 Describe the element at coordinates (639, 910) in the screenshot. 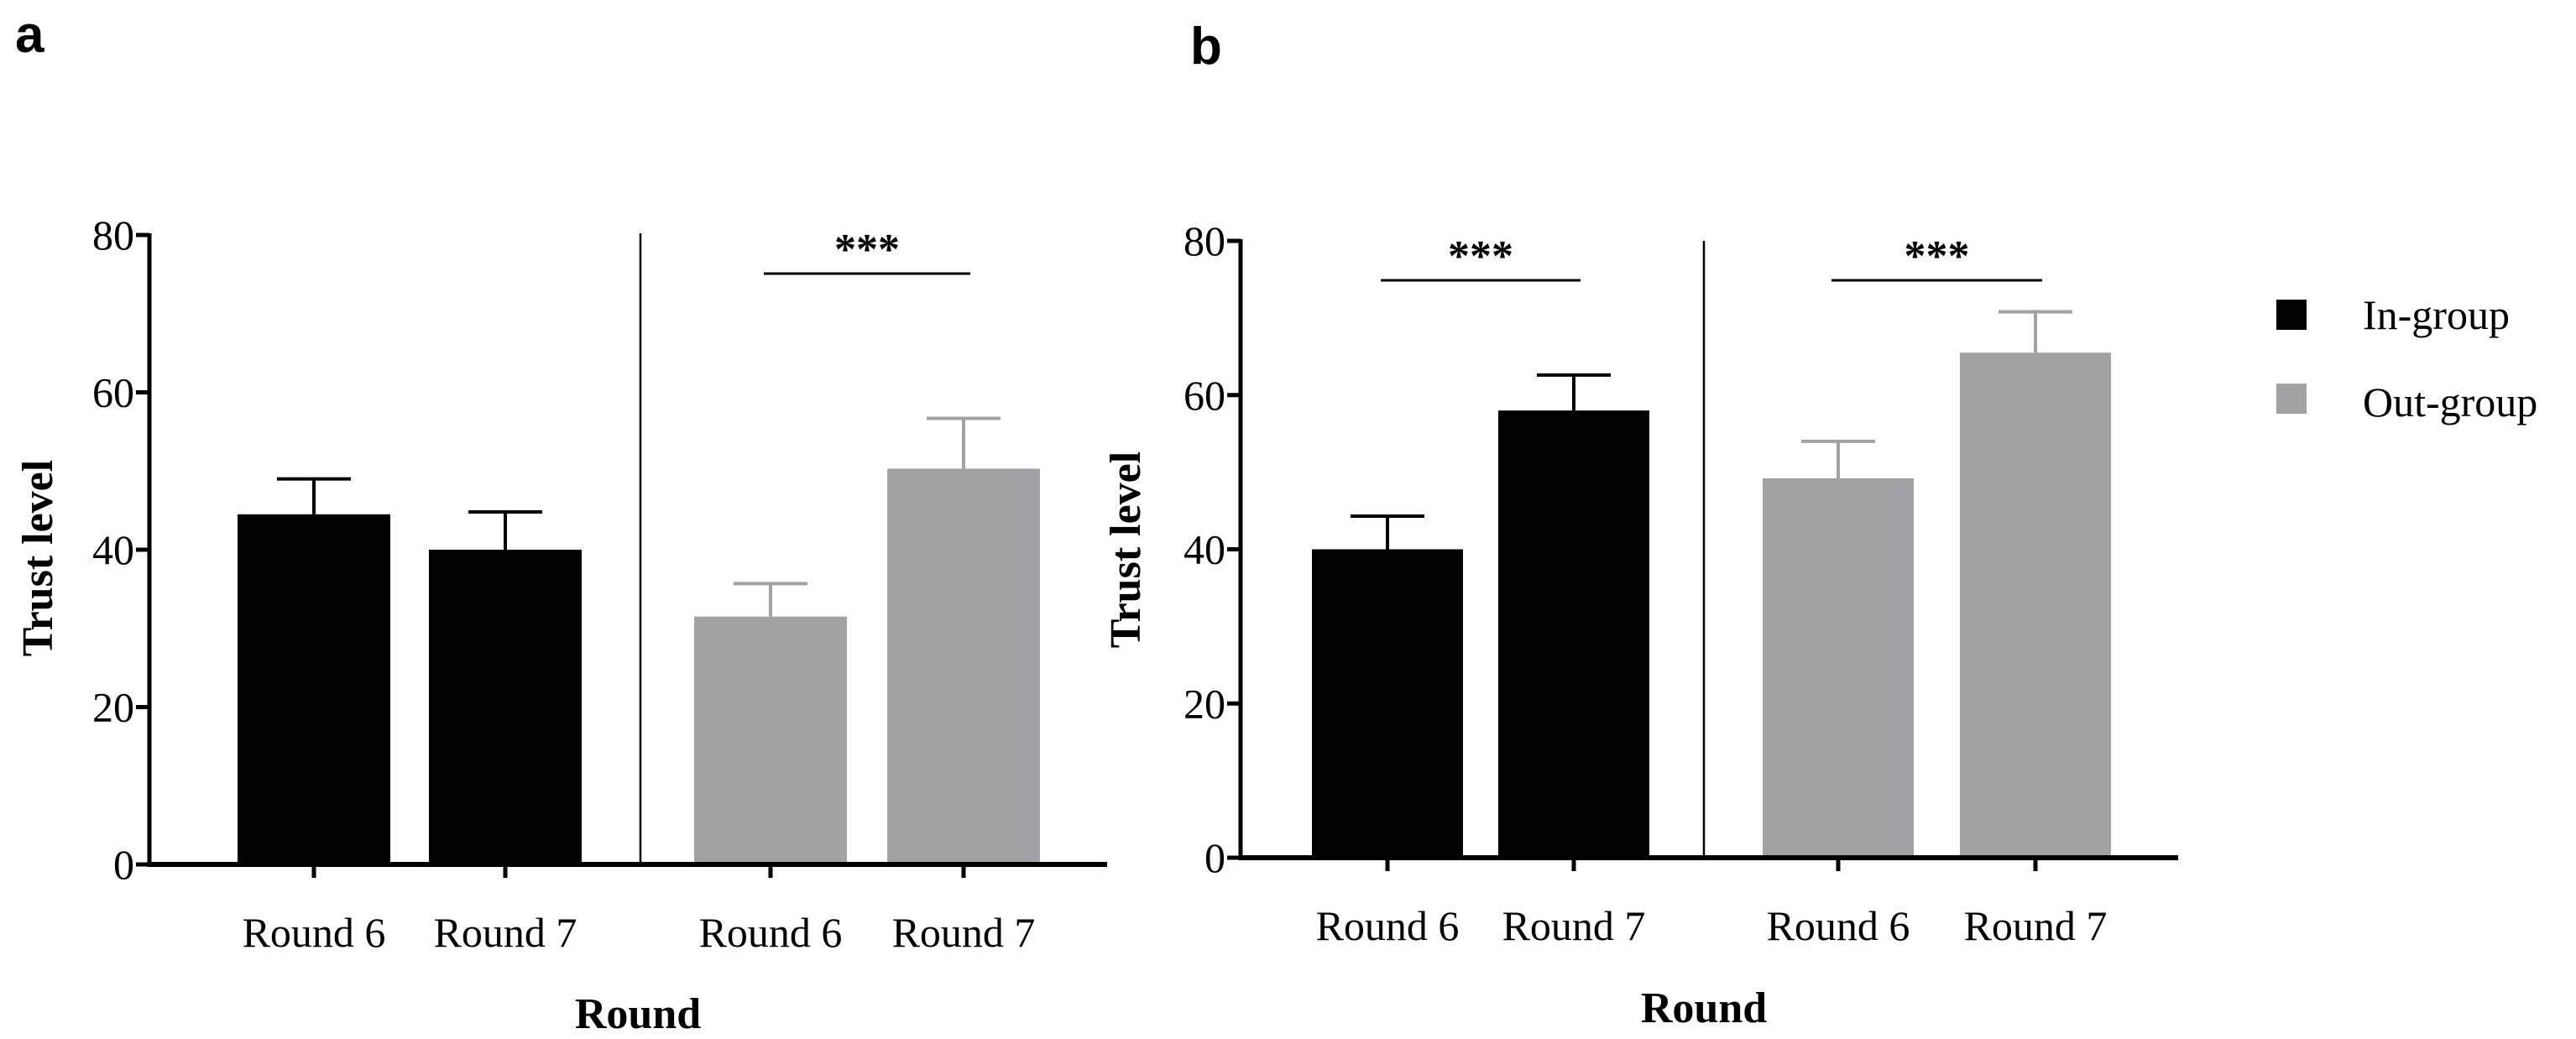

I see `panel-a-category-labels: Round 6 Round 7 Round 6 Round 7` at that location.